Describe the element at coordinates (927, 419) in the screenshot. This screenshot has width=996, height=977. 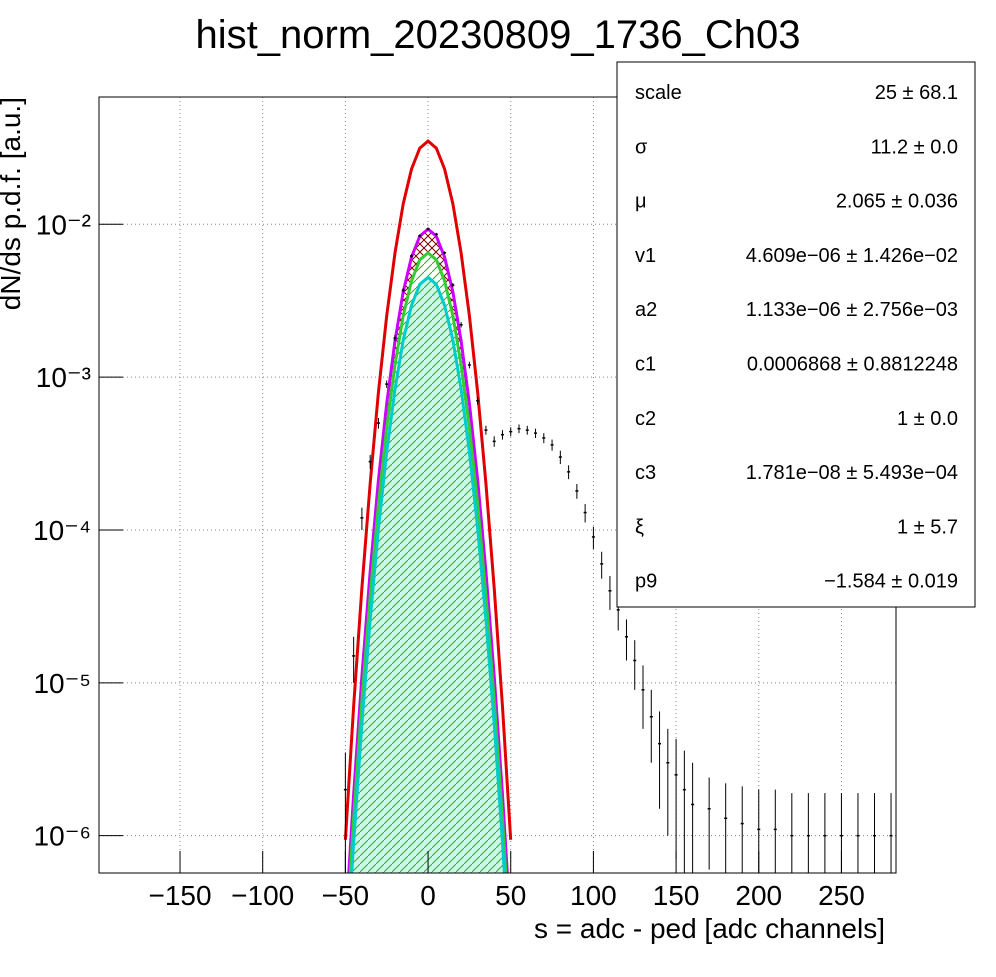
I see `stat-value: 1 ± 0.0` at that location.